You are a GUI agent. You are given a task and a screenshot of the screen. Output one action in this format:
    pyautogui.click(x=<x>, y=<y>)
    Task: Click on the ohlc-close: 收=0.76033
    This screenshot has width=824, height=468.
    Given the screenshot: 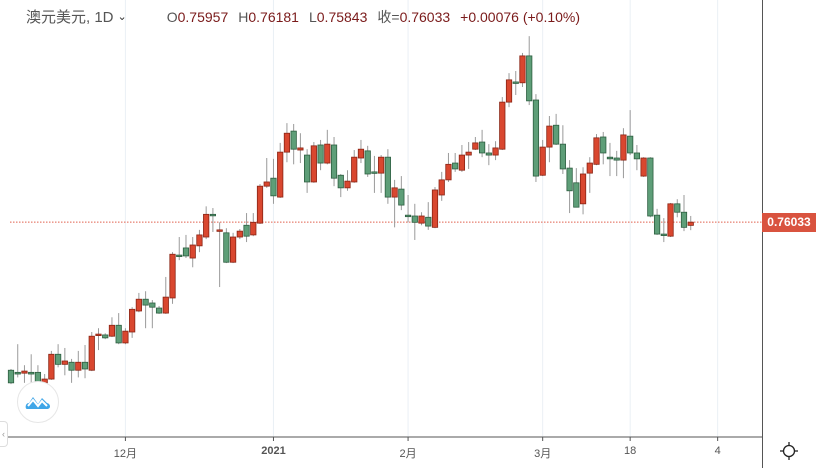 What is the action you would take?
    pyautogui.click(x=414, y=16)
    